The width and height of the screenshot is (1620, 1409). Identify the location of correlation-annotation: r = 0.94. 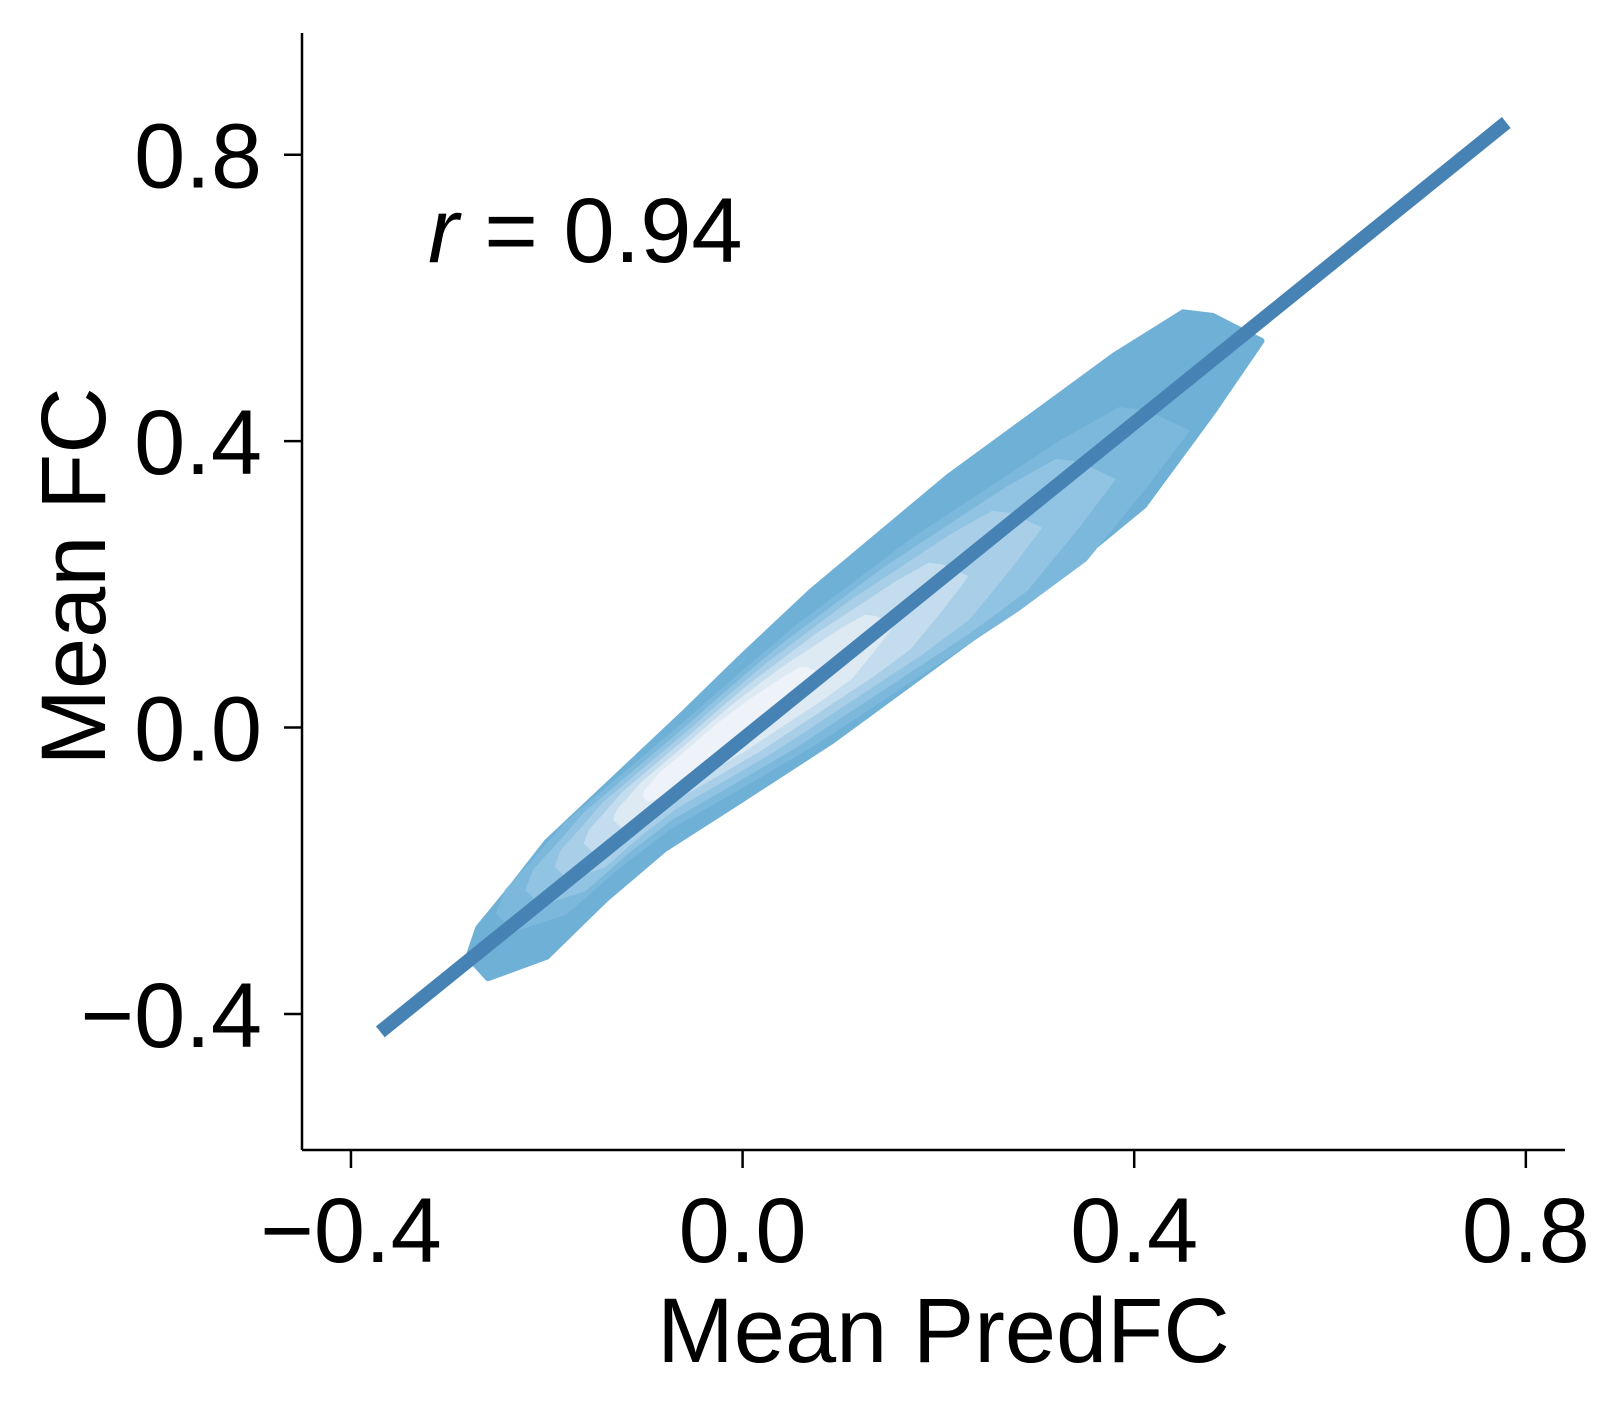
(585, 231).